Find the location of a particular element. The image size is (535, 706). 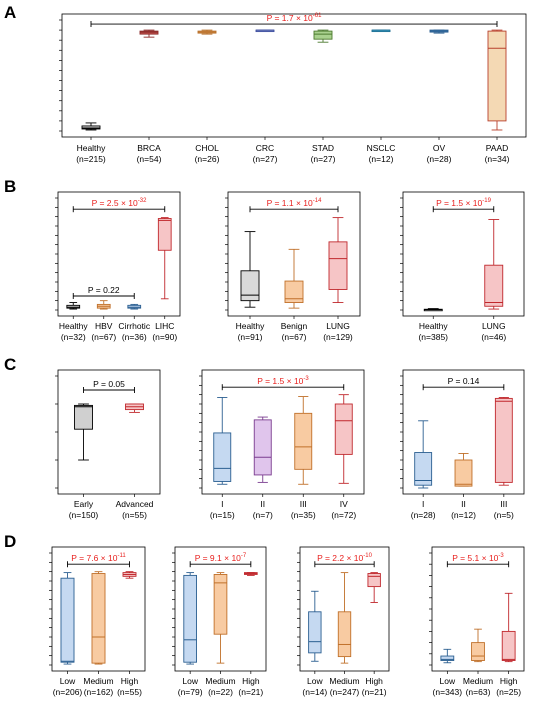

x-tick-label: Cirrhotic (n=36) is located at coordinates (134, 331).